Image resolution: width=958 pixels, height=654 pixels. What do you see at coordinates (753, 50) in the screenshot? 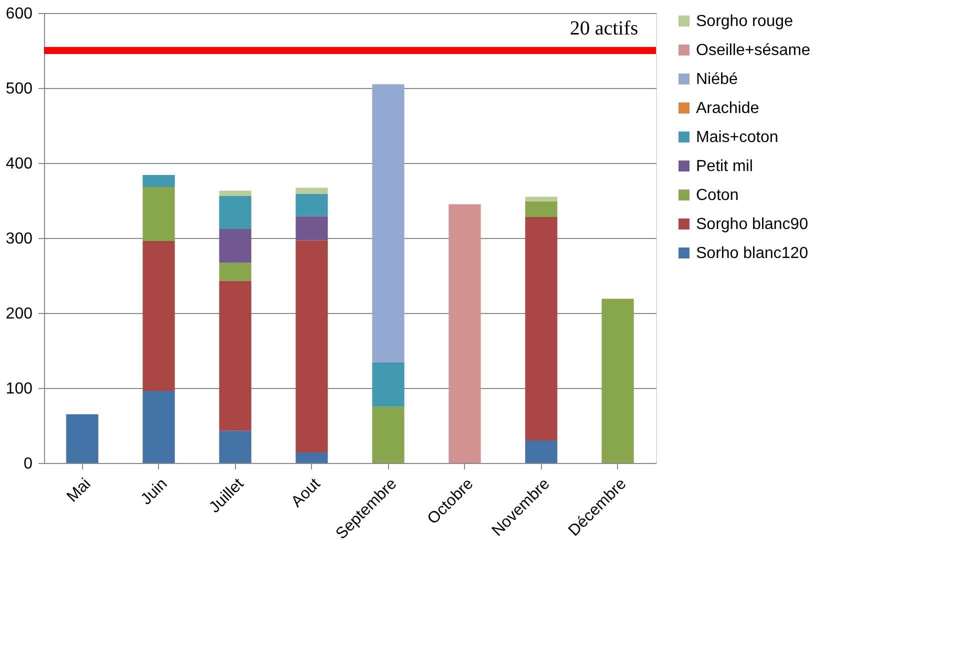
I see `legend-label: Oseille+sésame` at bounding box center [753, 50].